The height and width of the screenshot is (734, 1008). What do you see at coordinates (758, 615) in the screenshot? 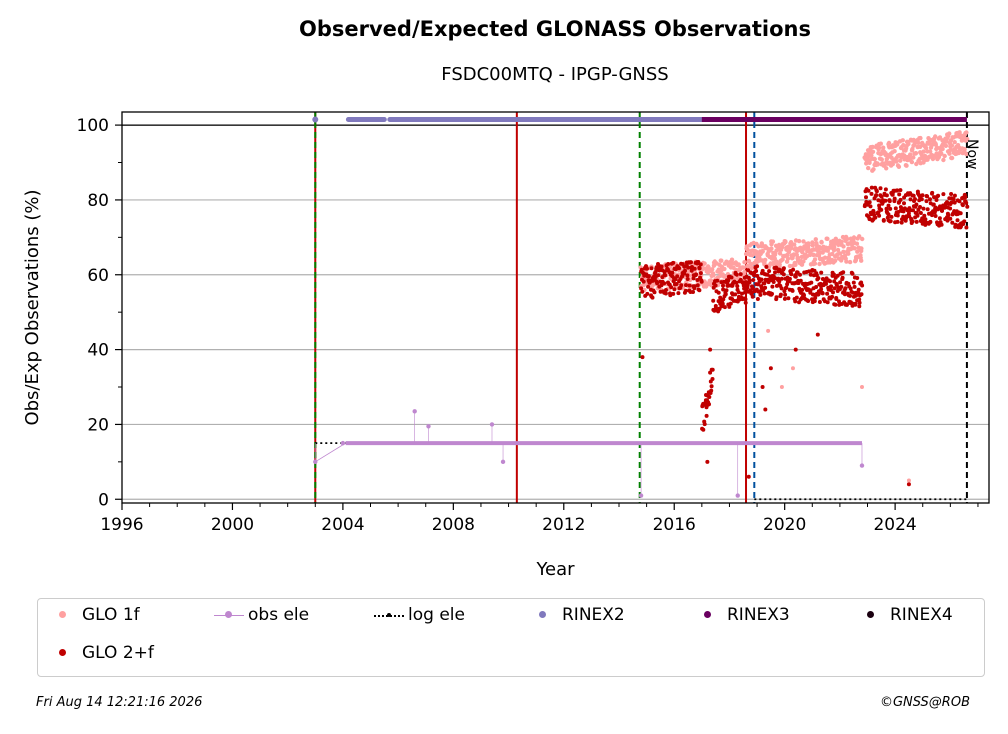
I see `legend-label: RINEX3` at bounding box center [758, 615].